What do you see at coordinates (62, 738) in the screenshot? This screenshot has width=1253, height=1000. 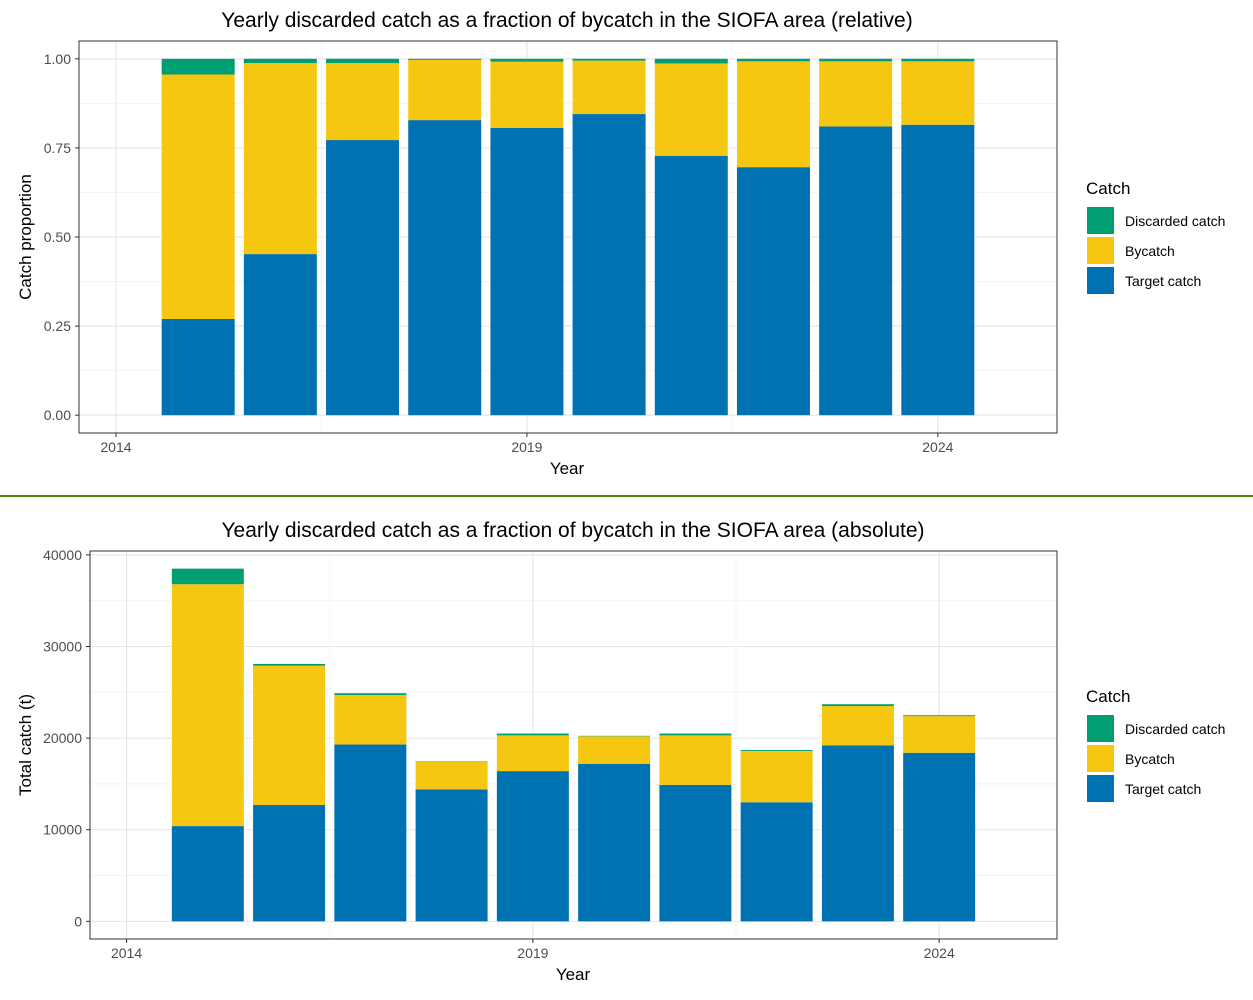 I see `y-tick-label: 20000` at bounding box center [62, 738].